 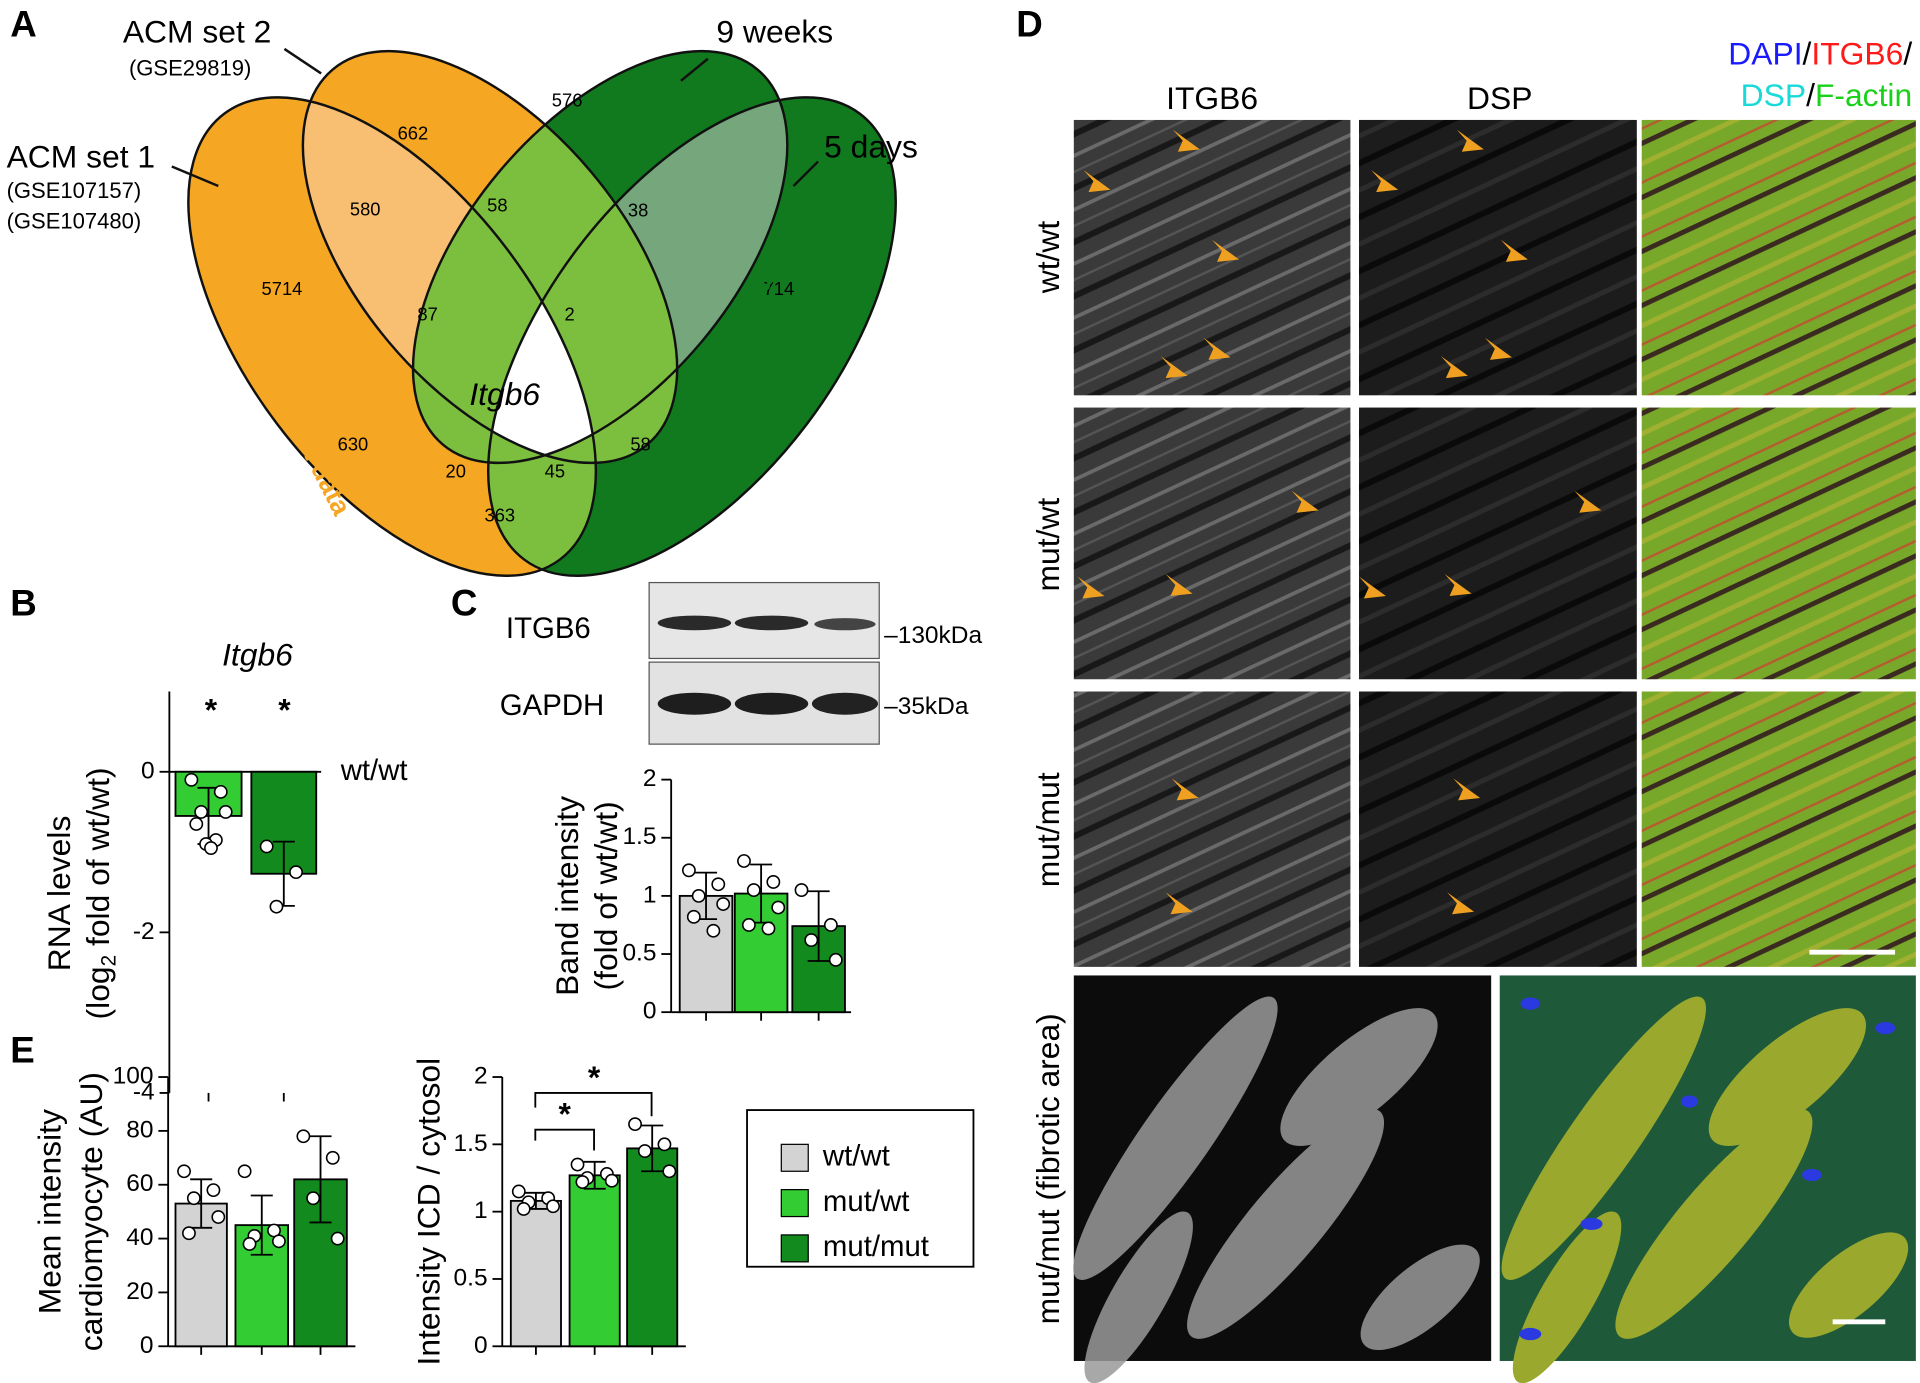 I want to click on venn-set-id: (GSE107157), so click(x=74, y=190).